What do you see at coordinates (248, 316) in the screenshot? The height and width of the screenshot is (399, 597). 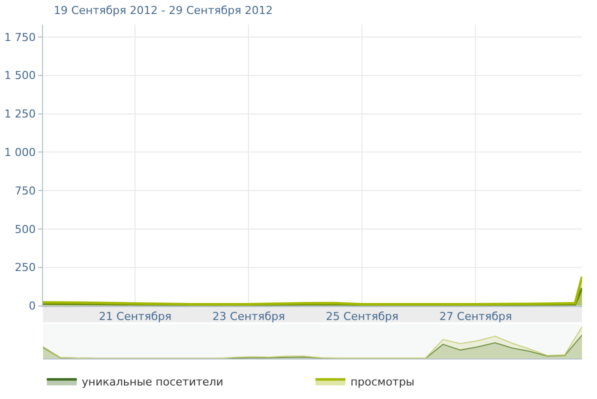 I see `x-tick-label: 23 Сентября` at bounding box center [248, 316].